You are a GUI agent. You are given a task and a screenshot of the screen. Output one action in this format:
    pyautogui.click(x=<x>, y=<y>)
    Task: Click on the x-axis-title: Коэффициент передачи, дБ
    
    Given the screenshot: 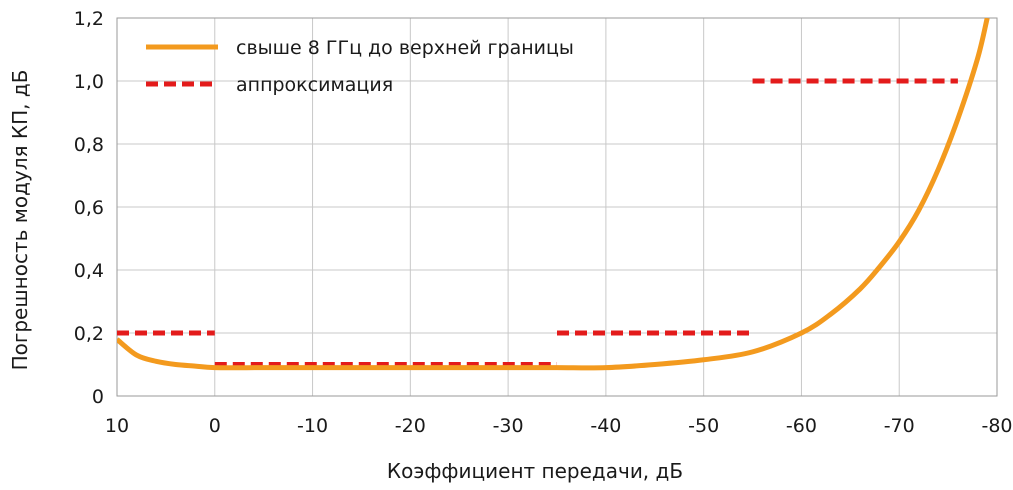 What is the action you would take?
    pyautogui.click(x=535, y=471)
    